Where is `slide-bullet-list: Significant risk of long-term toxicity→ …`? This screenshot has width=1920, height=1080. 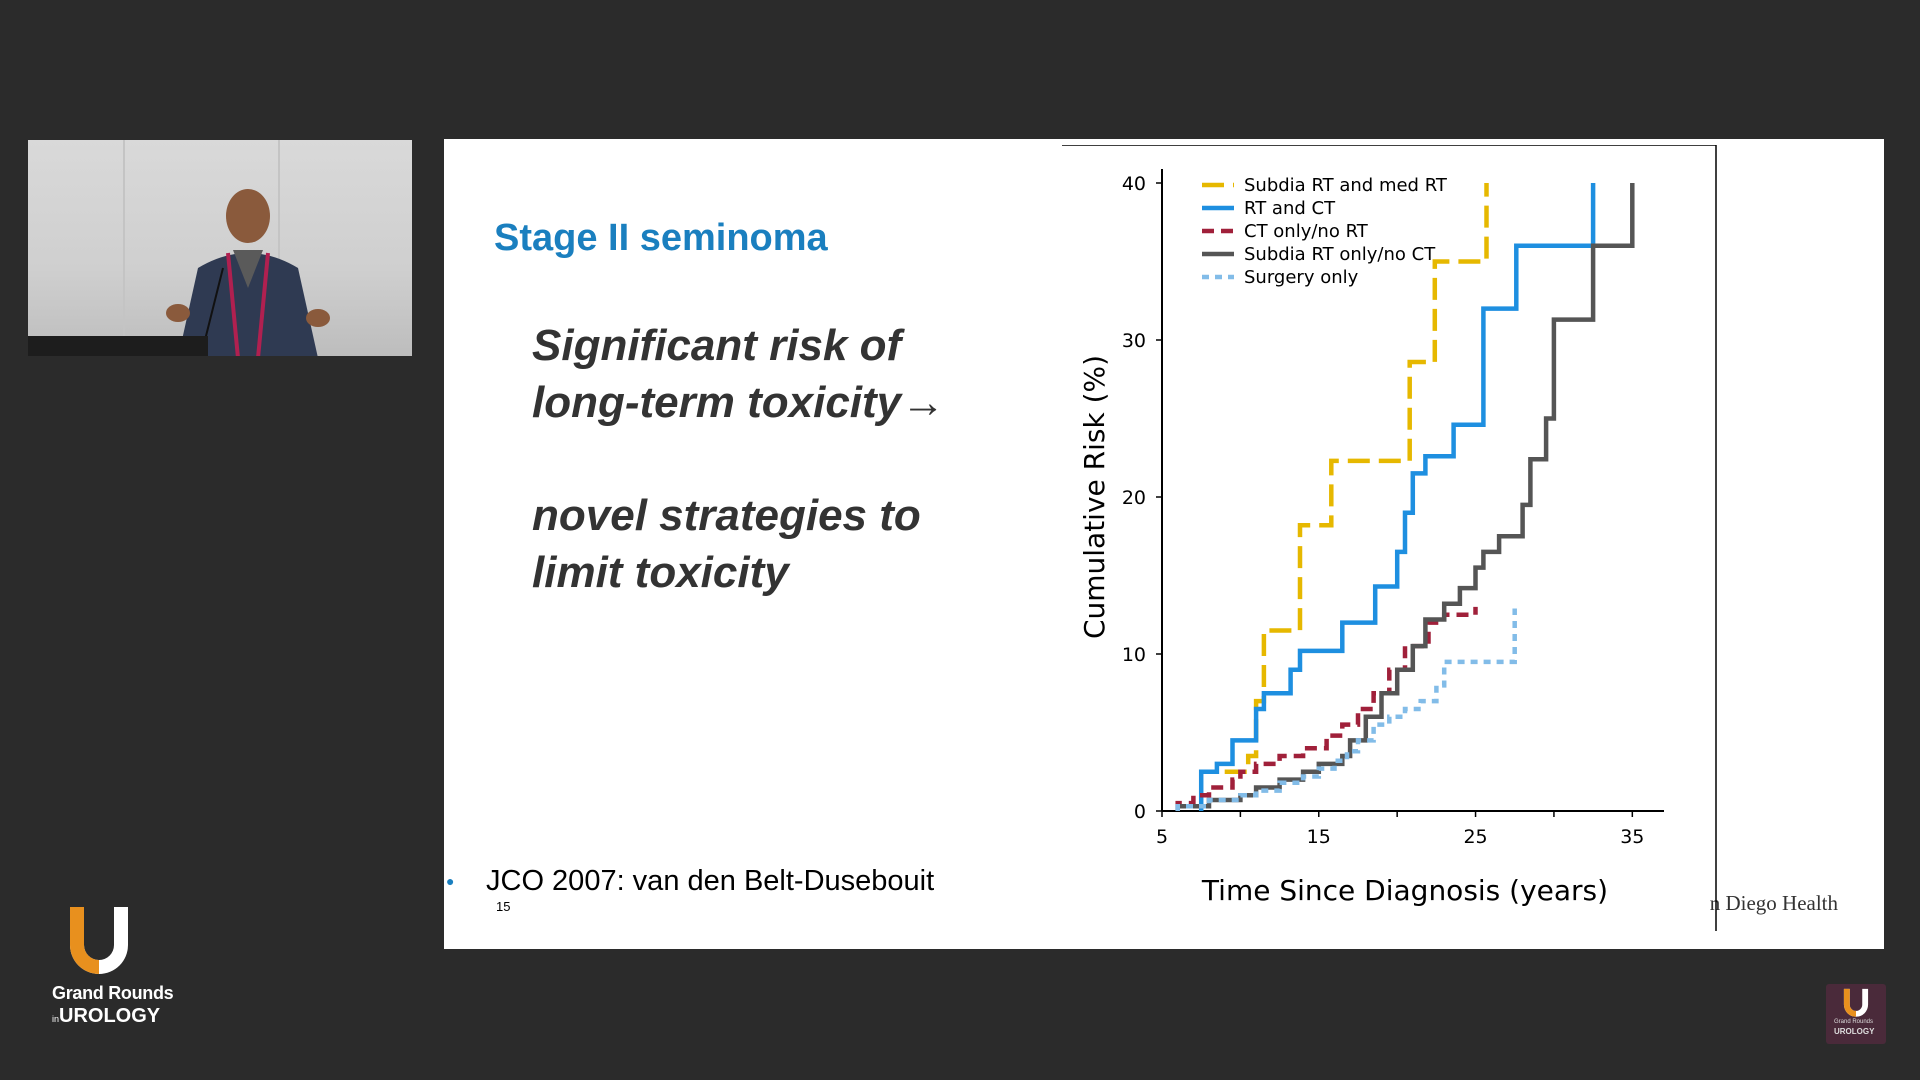
slide-bullet-list: Significant risk of long-term toxicity→ … is located at coordinates (792, 487).